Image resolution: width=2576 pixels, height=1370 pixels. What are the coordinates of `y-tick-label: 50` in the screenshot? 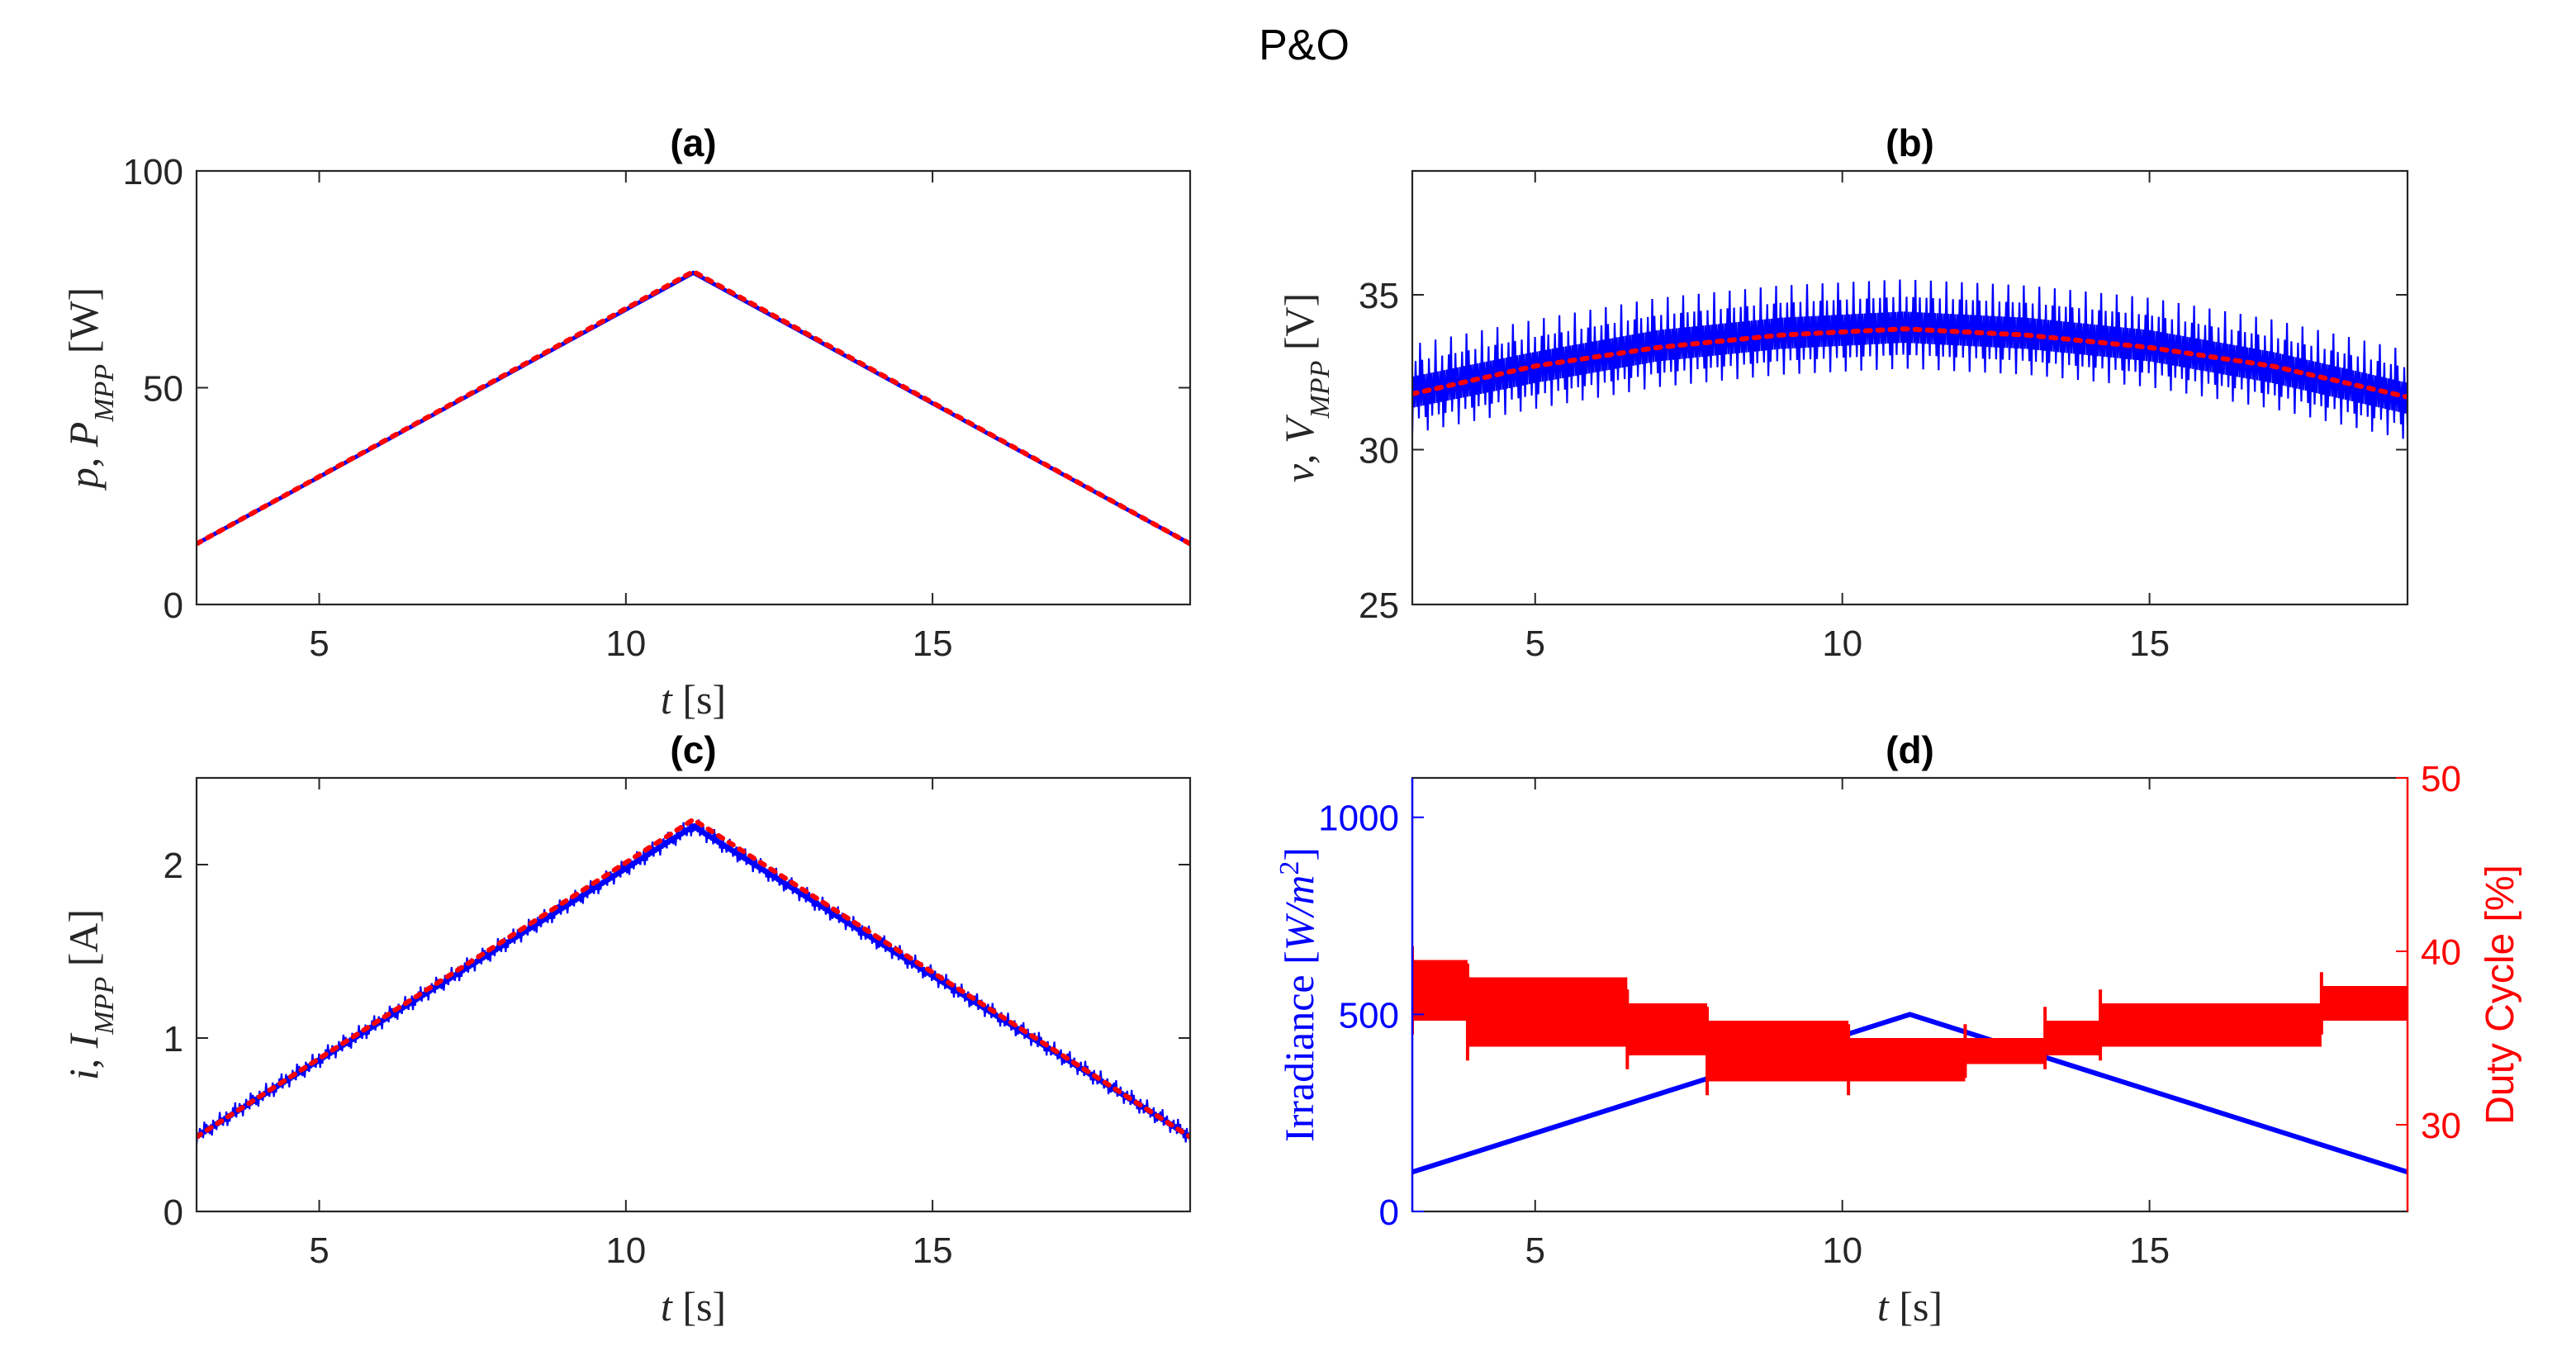 It's located at (163, 389).